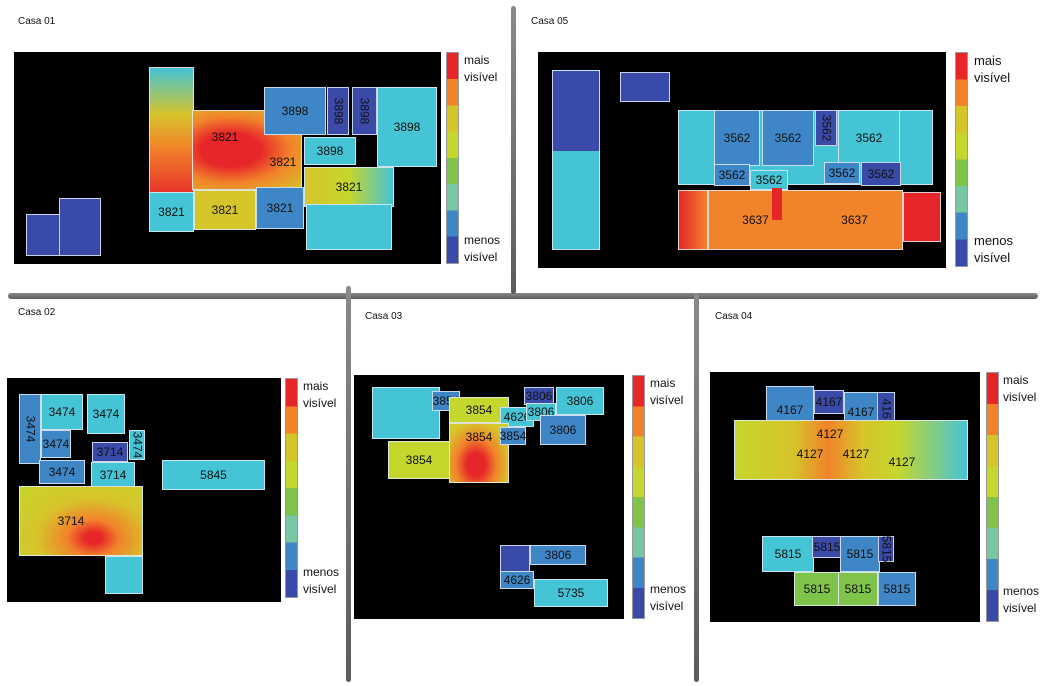 The height and width of the screenshot is (686, 1043). Describe the element at coordinates (829, 402) in the screenshot. I see `casa-04-room: 4167` at that location.